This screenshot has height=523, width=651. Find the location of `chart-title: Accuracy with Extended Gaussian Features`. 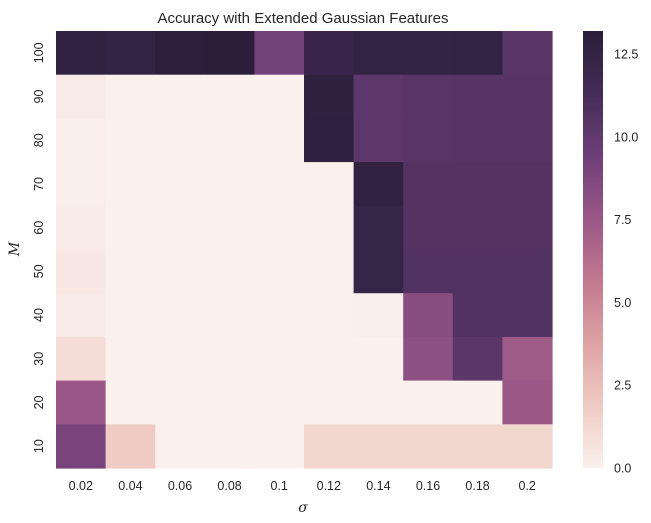

chart-title: Accuracy with Extended Gaussian Features is located at coordinates (303, 18).